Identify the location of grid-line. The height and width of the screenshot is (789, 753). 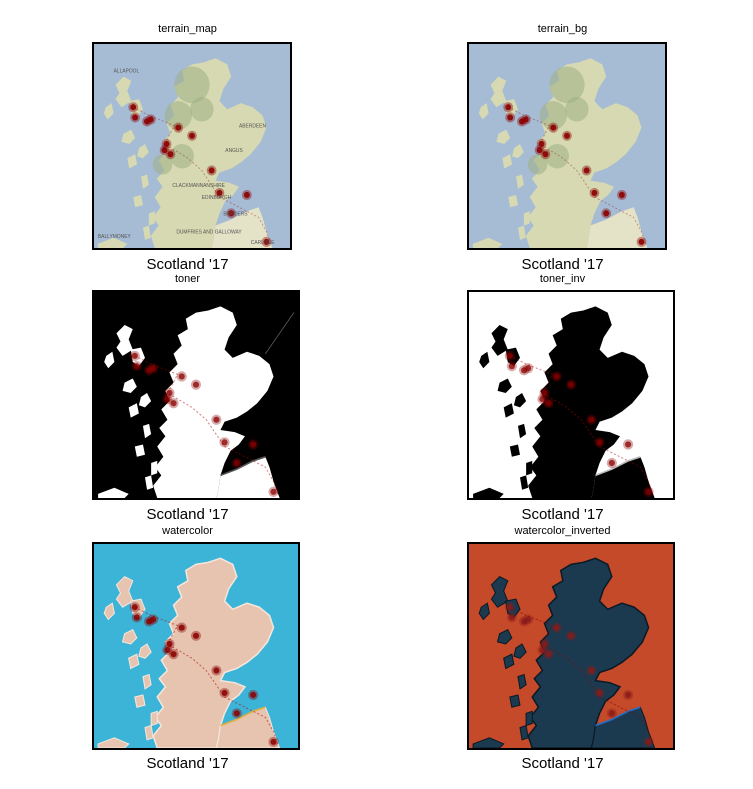
(280, 333).